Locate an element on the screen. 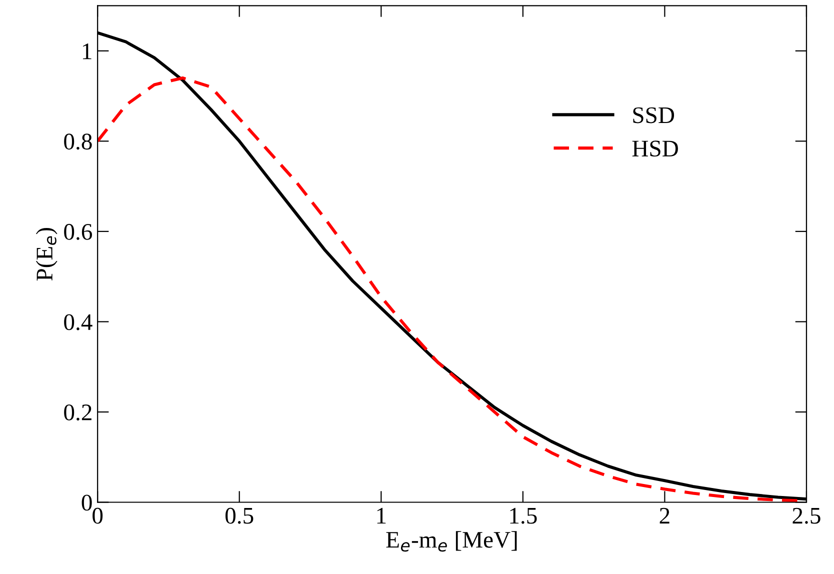 This screenshot has width=834, height=574. x-tick-label: 0 is located at coordinates (97, 516).